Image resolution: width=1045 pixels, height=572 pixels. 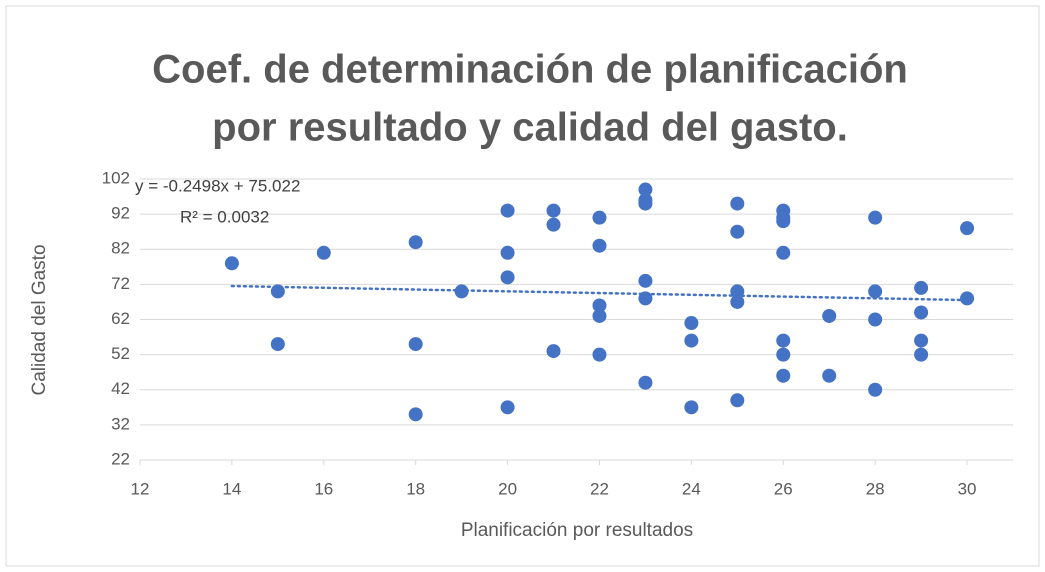 What do you see at coordinates (120, 388) in the screenshot?
I see `y-tick-label: 42` at bounding box center [120, 388].